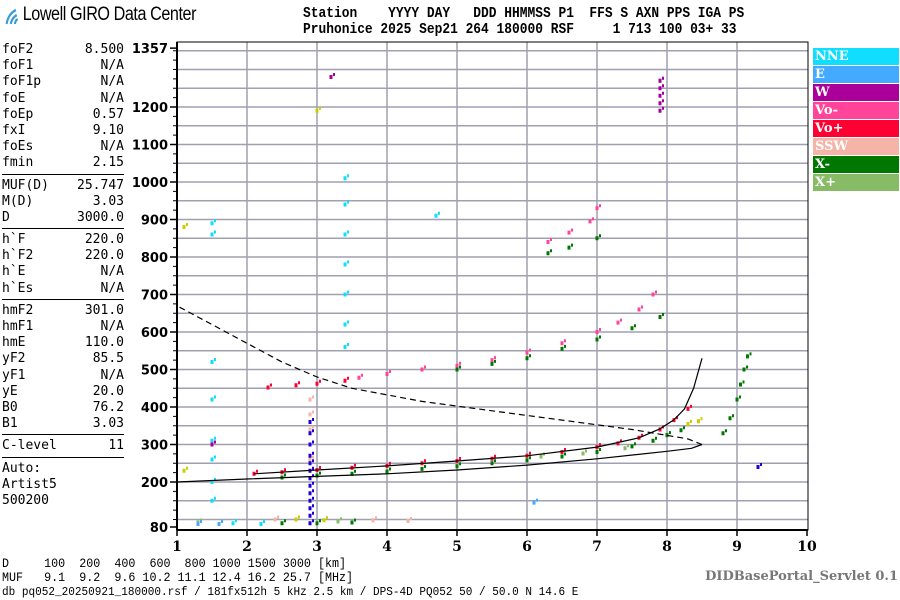  What do you see at coordinates (154, 371) in the screenshot?
I see `y-tick-label: 500` at bounding box center [154, 371].